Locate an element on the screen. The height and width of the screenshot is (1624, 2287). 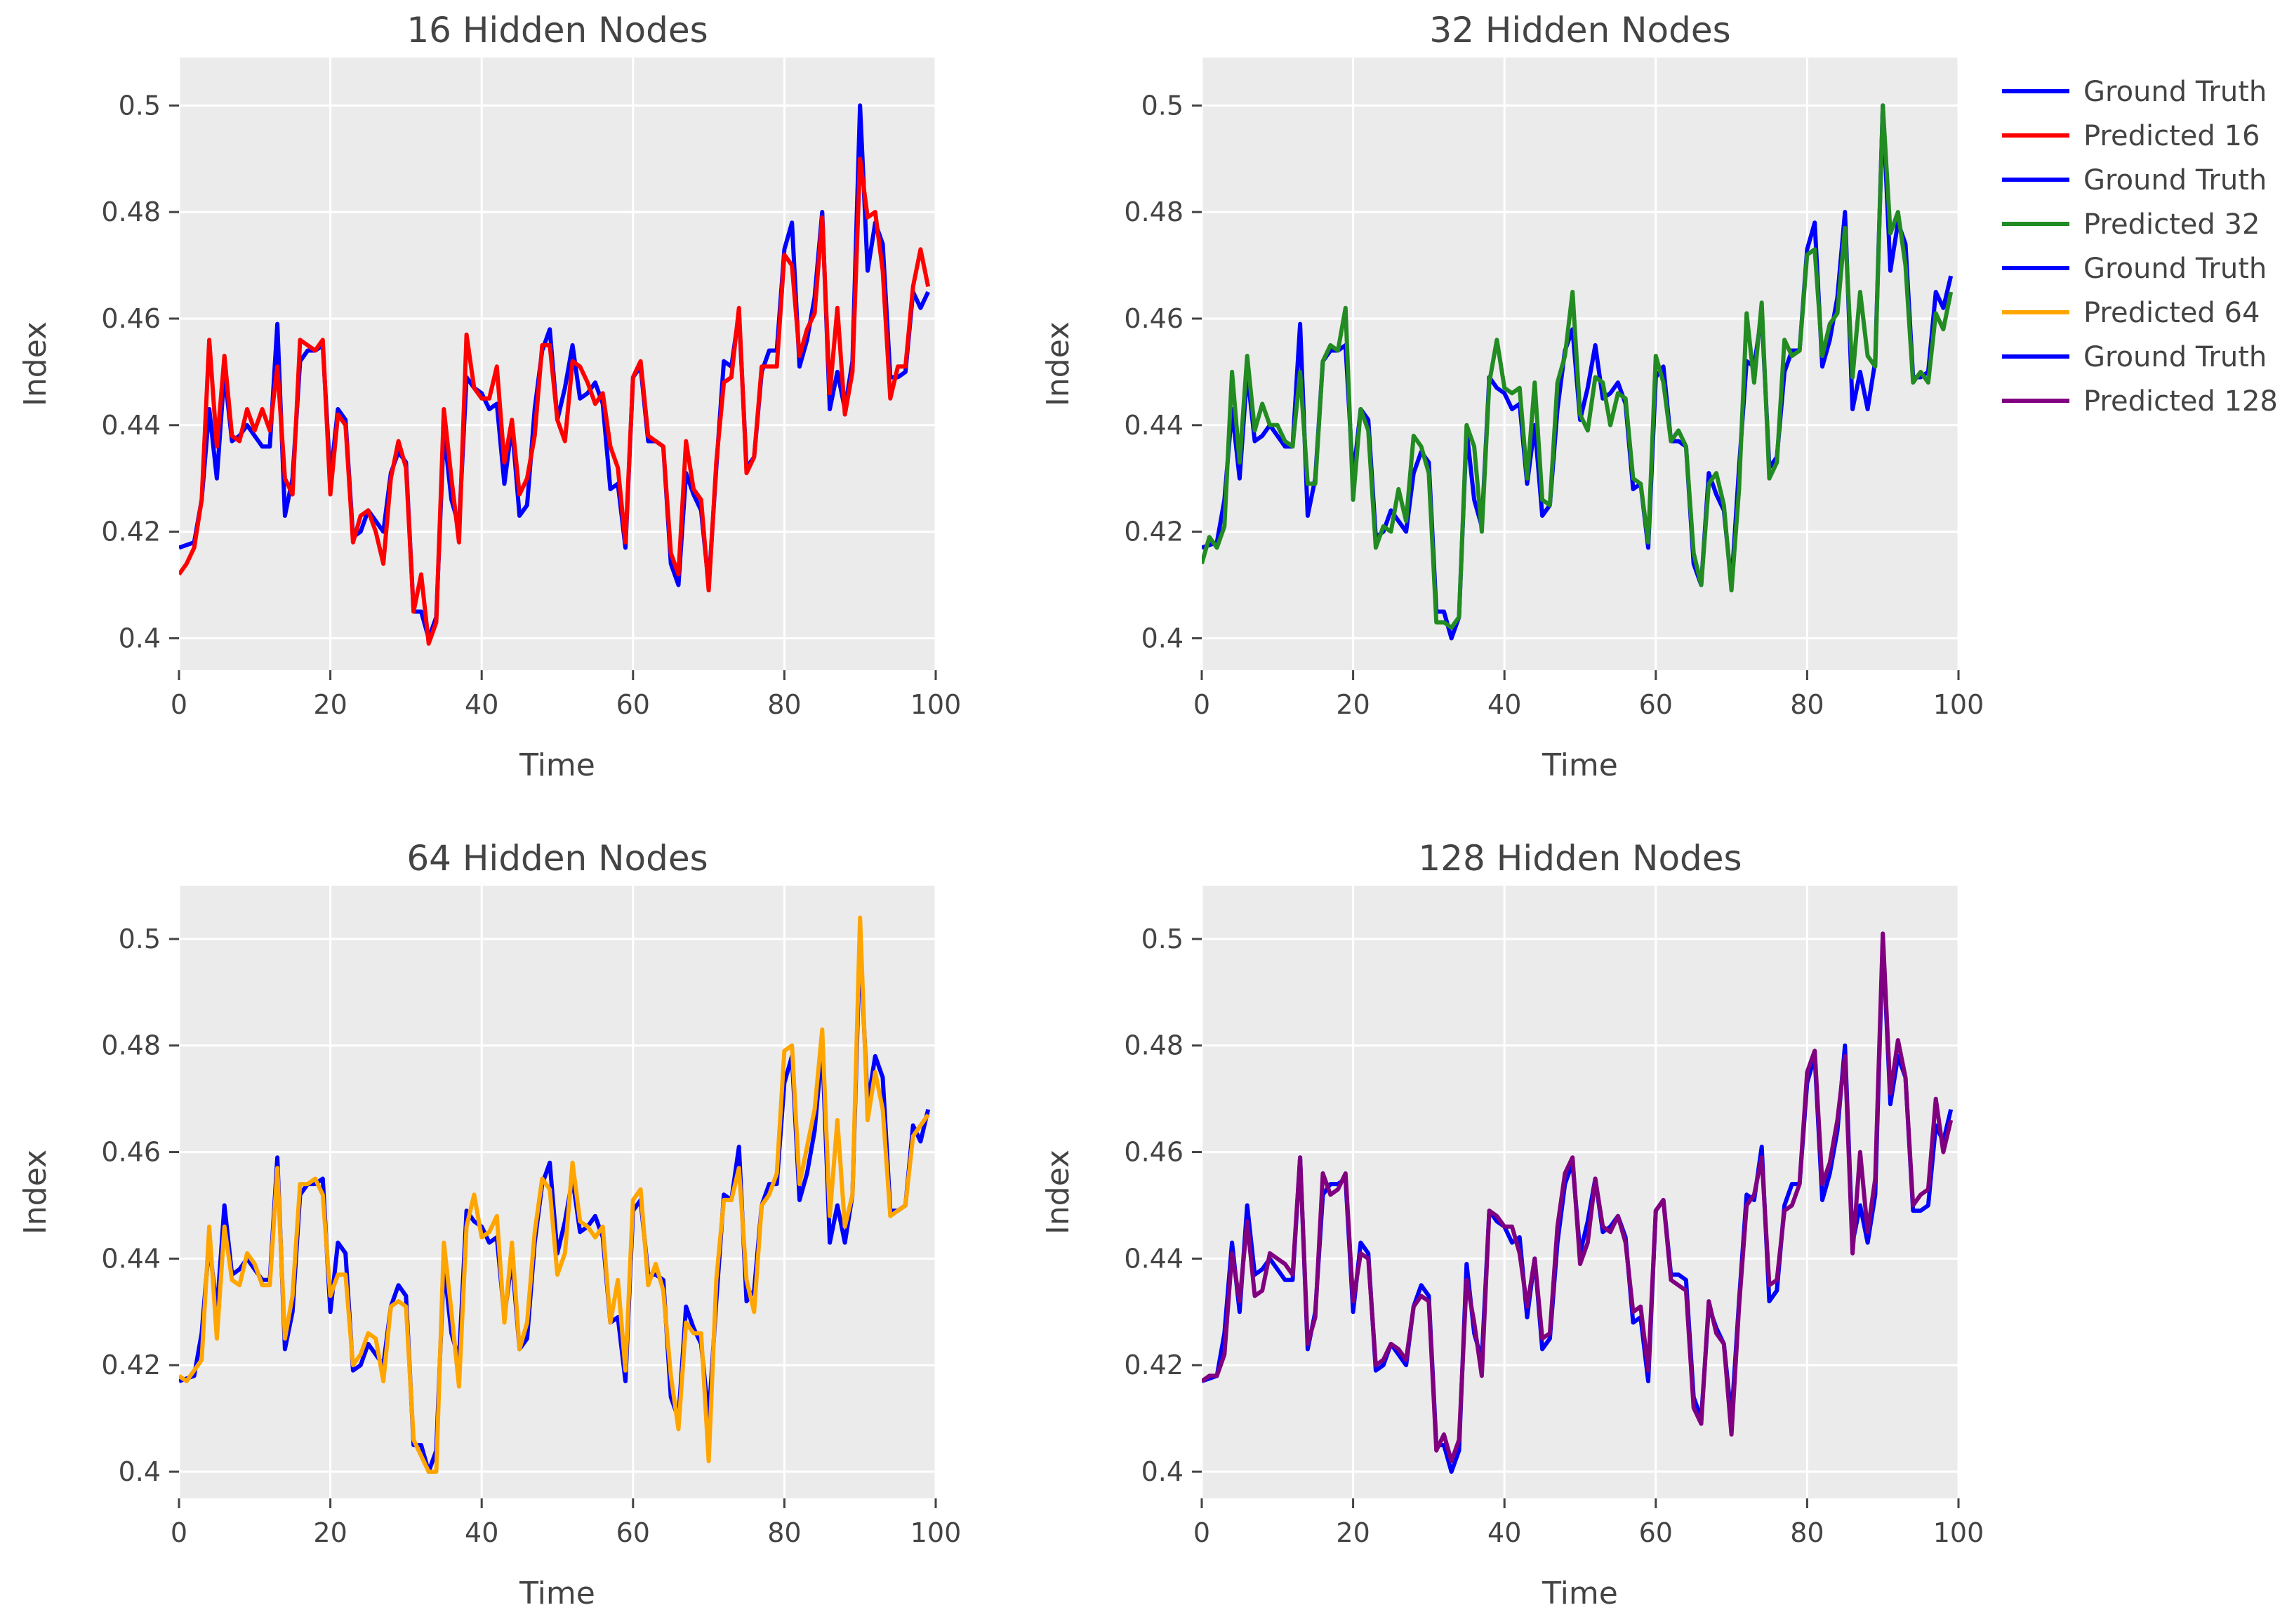
chart-title: 16 Hidden Nodes is located at coordinates (557, 30).